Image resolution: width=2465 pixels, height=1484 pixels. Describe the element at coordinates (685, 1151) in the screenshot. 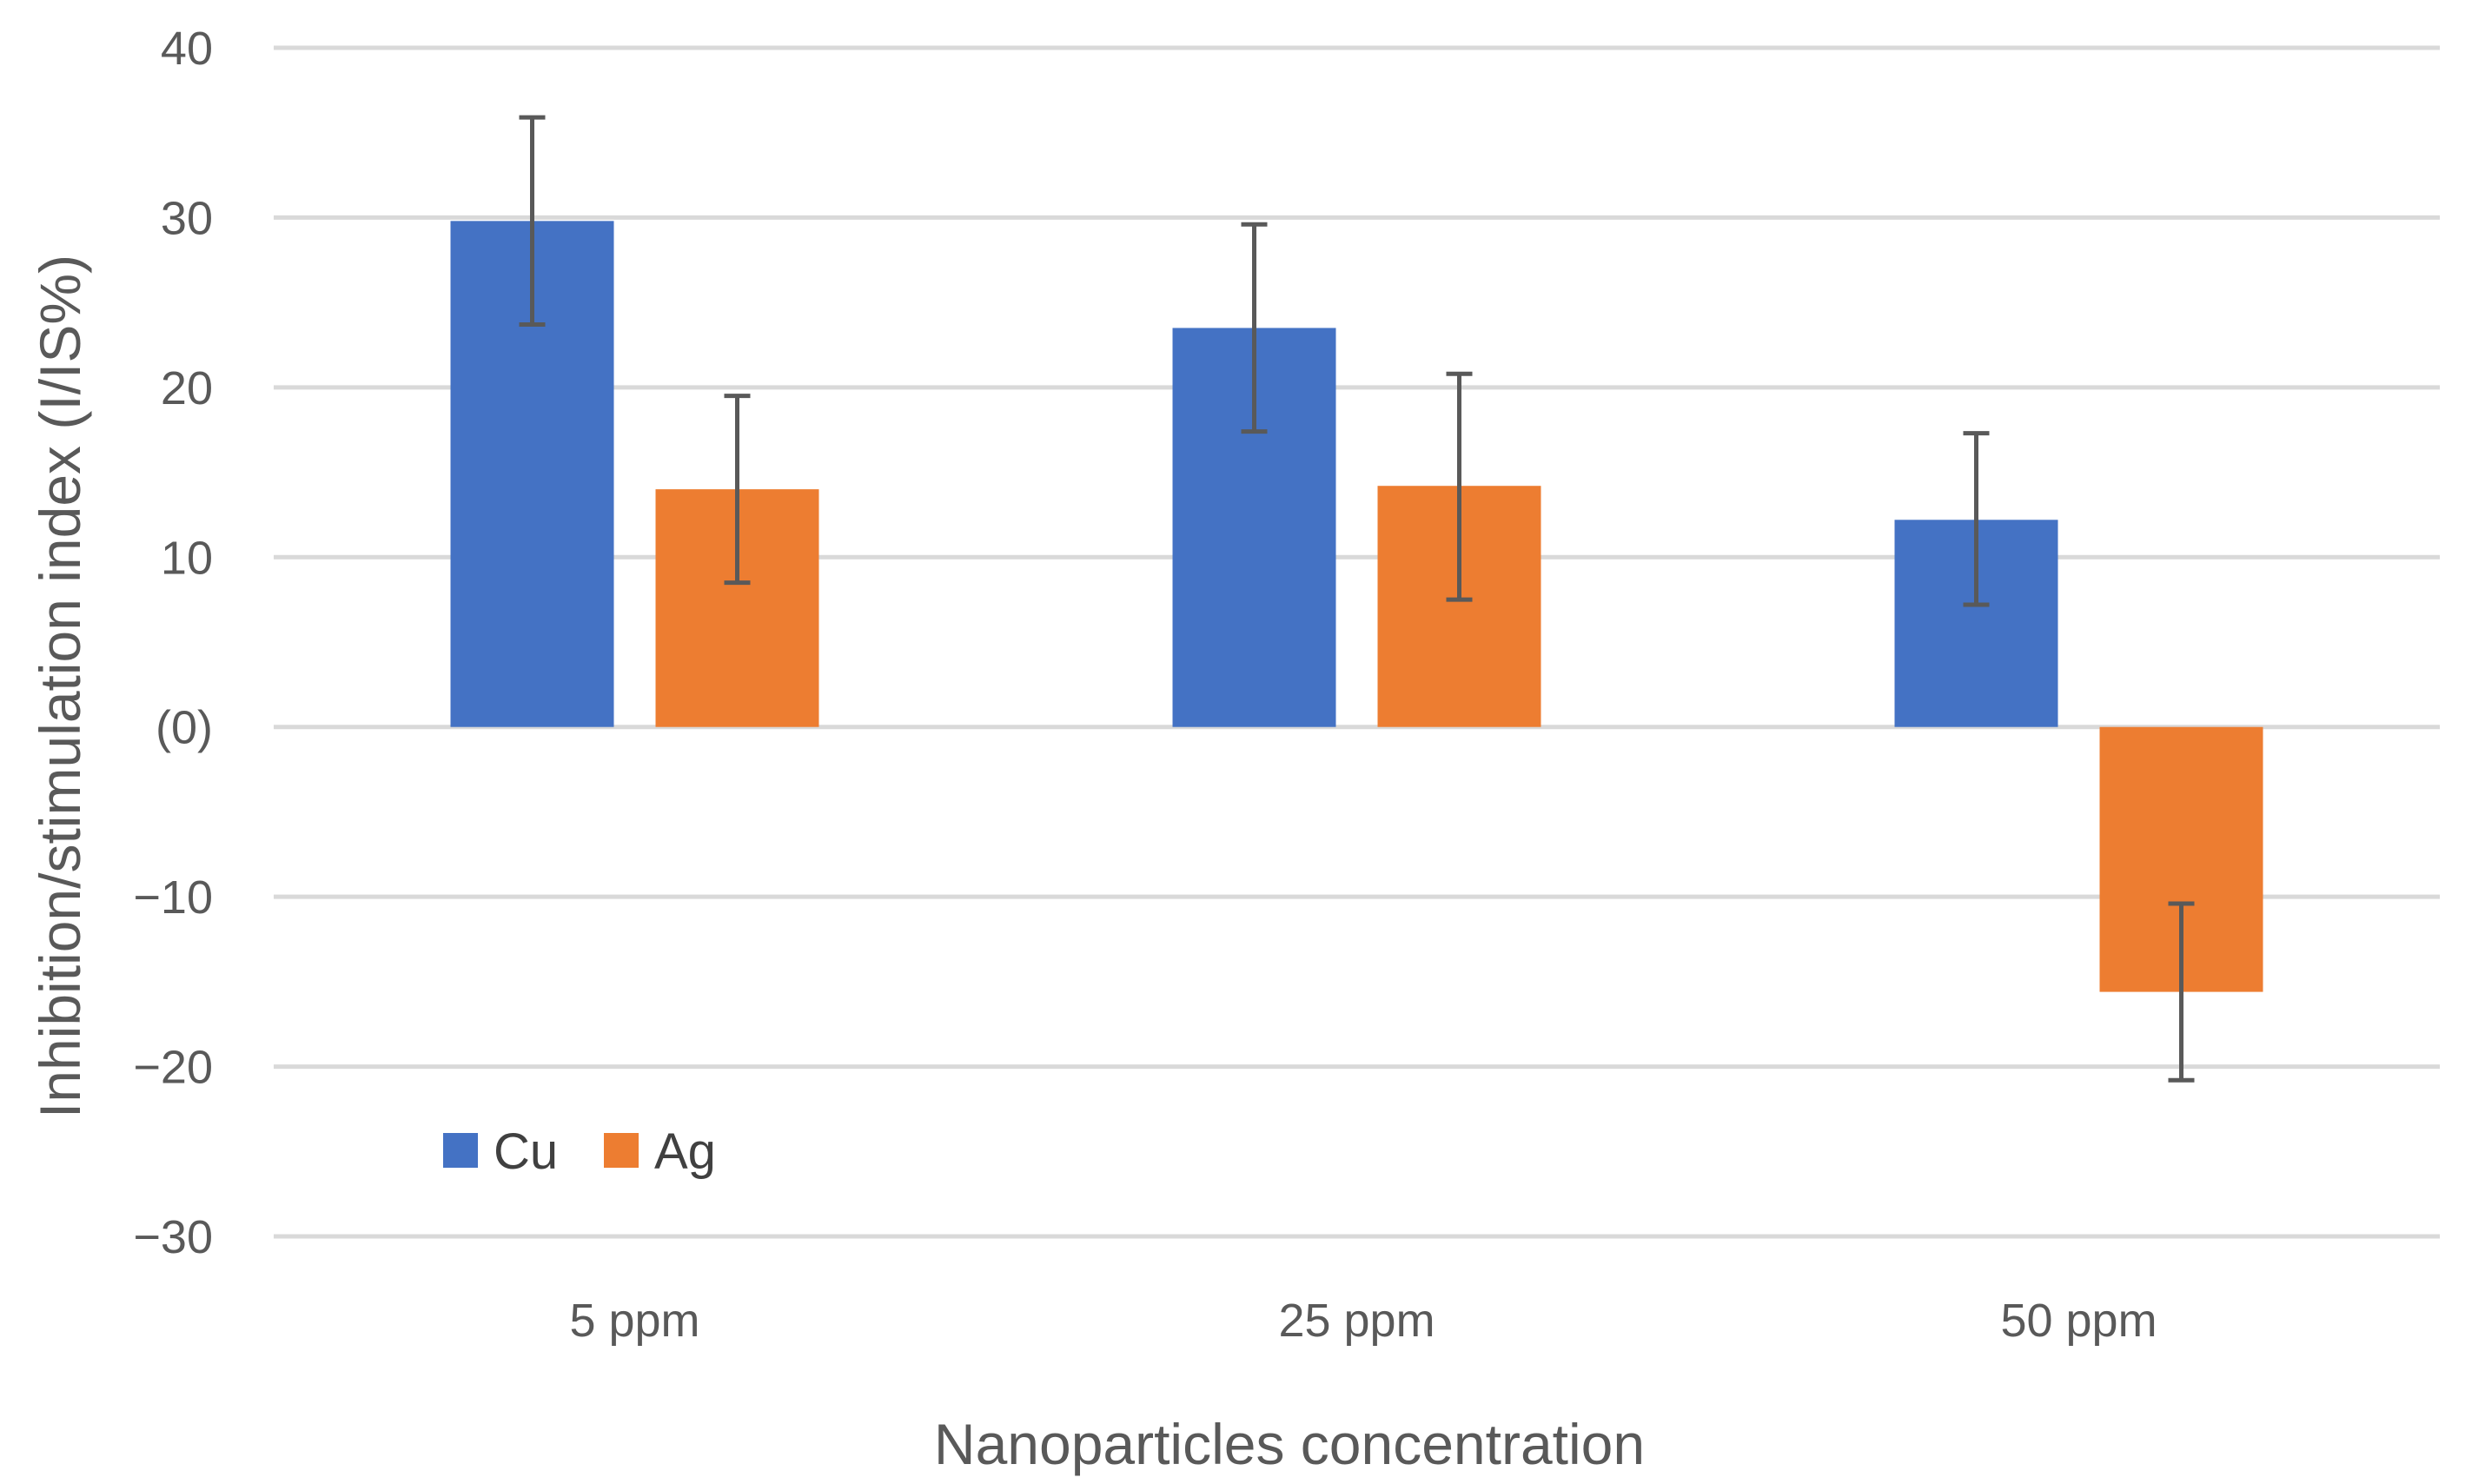

I see `legend-label-ag: Ag` at that location.